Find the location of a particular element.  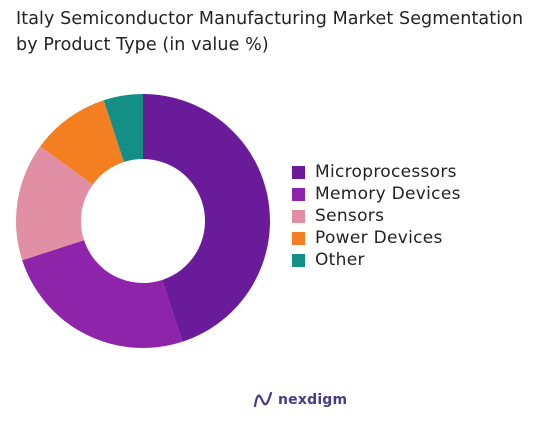

slice-microprocessors is located at coordinates (206, 218).